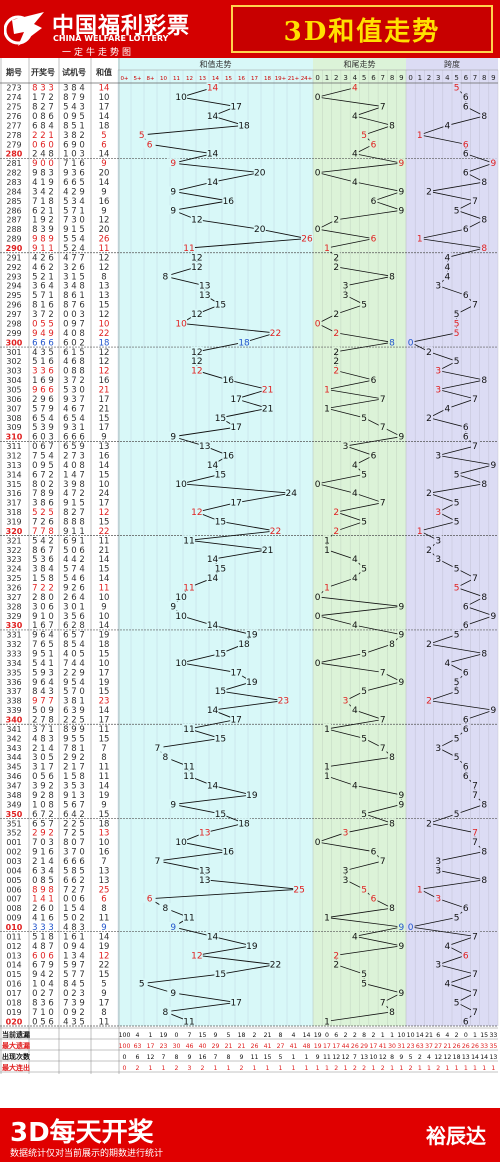 The width and height of the screenshot is (500, 1162). What do you see at coordinates (158, 749) in the screenshot?
I see `sum-trend-point: 7` at bounding box center [158, 749].